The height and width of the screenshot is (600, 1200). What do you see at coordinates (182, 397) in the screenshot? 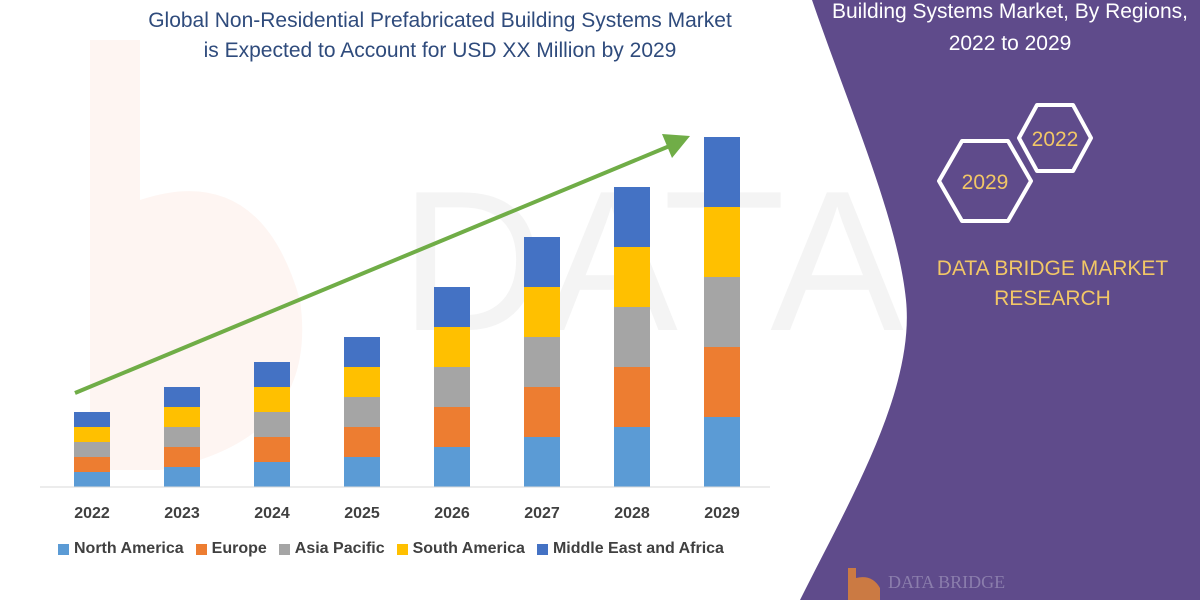
I see `bar-segment-2023-middle-east-and-africa` at bounding box center [182, 397].